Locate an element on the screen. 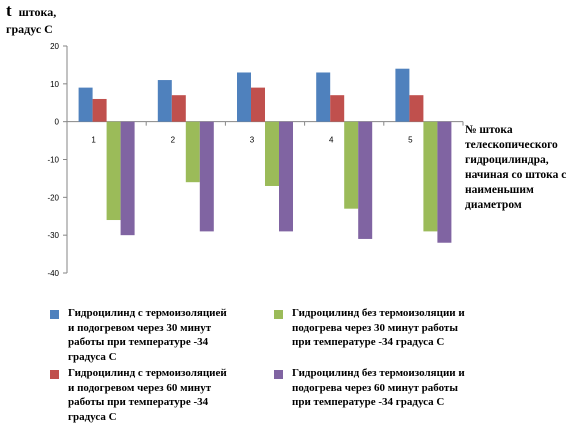 This screenshot has height=425, width=580. y-axis-label-unit: градус С is located at coordinates (29, 29).